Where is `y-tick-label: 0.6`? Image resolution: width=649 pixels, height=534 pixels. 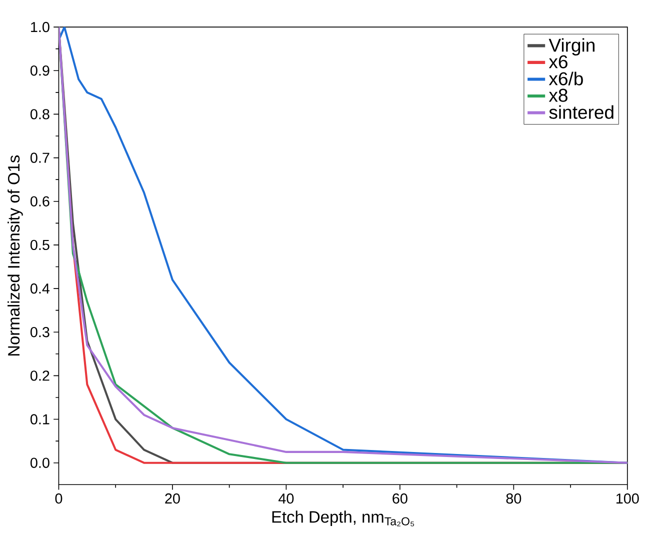
y-tick-label: 0.6 is located at coordinates (40, 201).